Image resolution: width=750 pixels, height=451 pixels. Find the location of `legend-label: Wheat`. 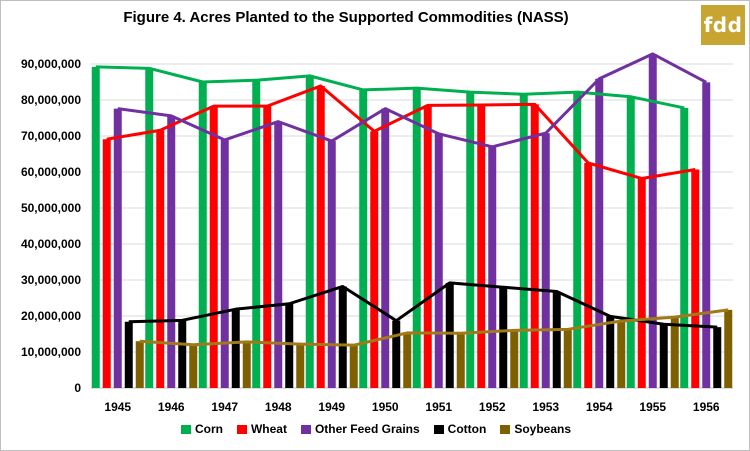

legend-label: Wheat is located at coordinates (268, 429).